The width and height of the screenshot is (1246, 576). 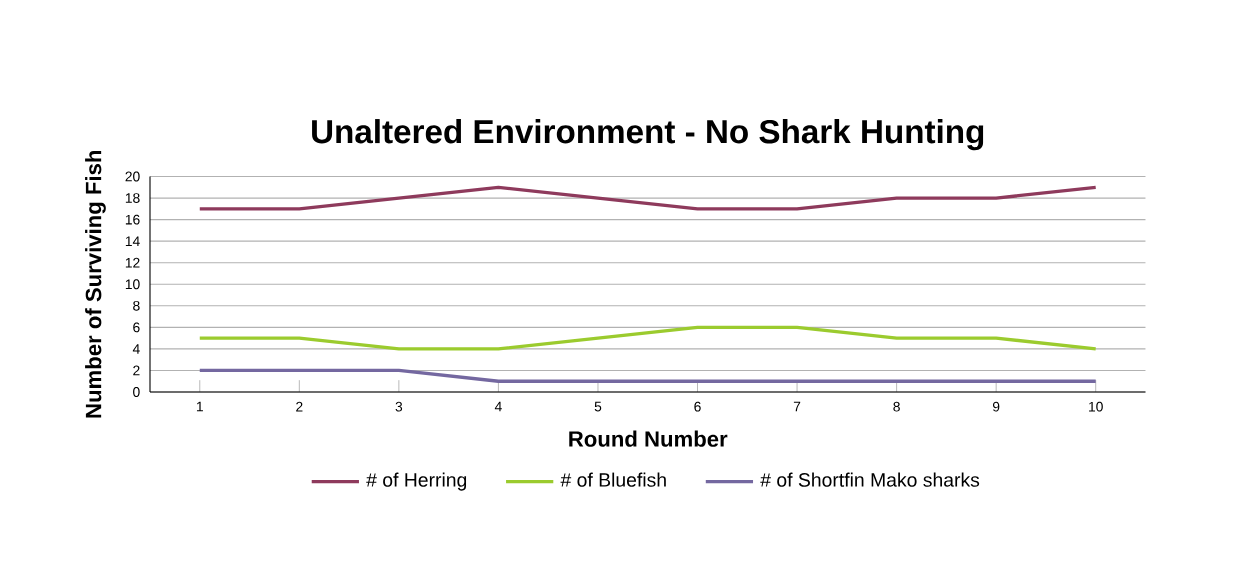 What do you see at coordinates (613, 479) in the screenshot?
I see `legend-label: # of Bluefish` at bounding box center [613, 479].